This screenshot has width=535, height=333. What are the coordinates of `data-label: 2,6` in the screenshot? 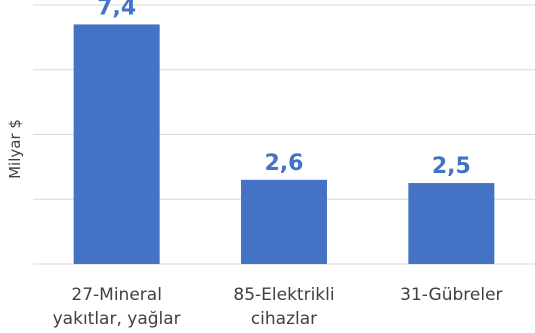 It's located at (284, 163).